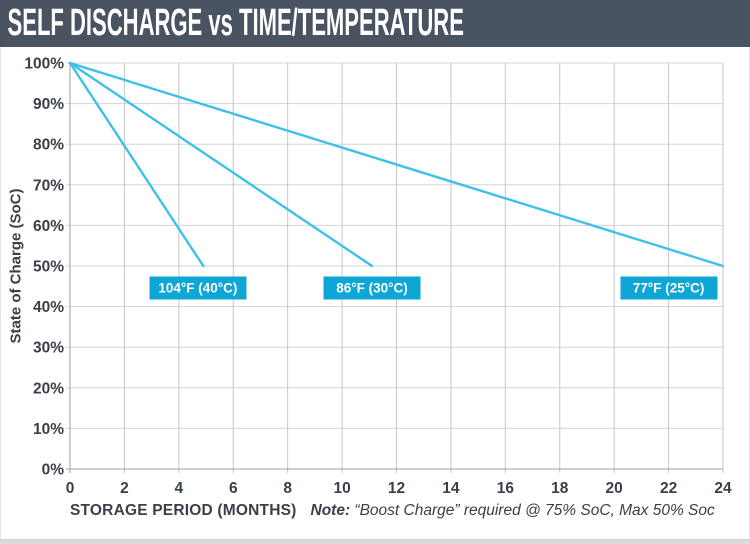  Describe the element at coordinates (341, 488) in the screenshot. I see `x-tick-label: 10` at that location.